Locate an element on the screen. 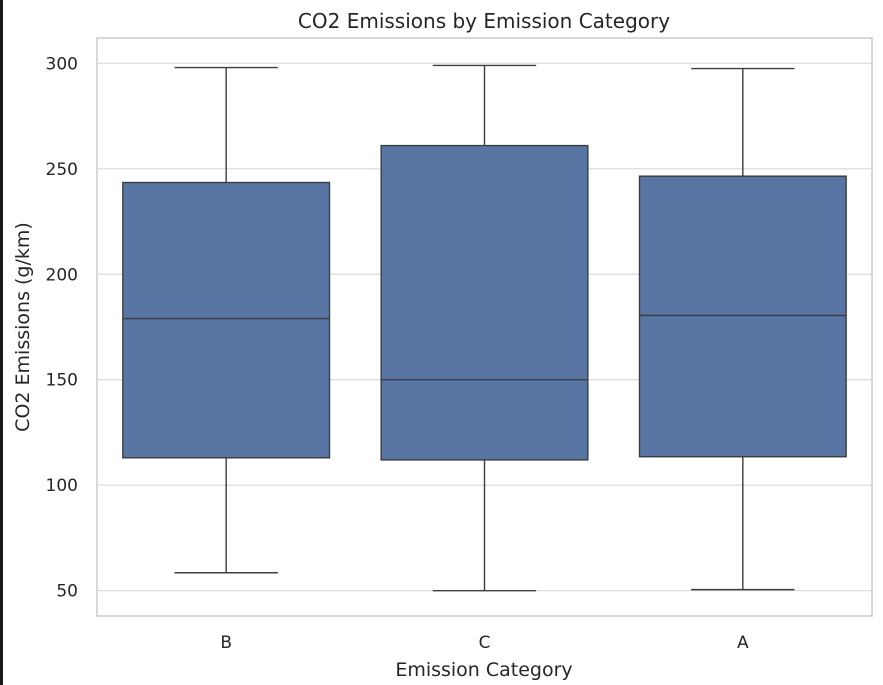 This screenshot has width=883, height=685. y-tick-label: 200 is located at coordinates (62, 275).